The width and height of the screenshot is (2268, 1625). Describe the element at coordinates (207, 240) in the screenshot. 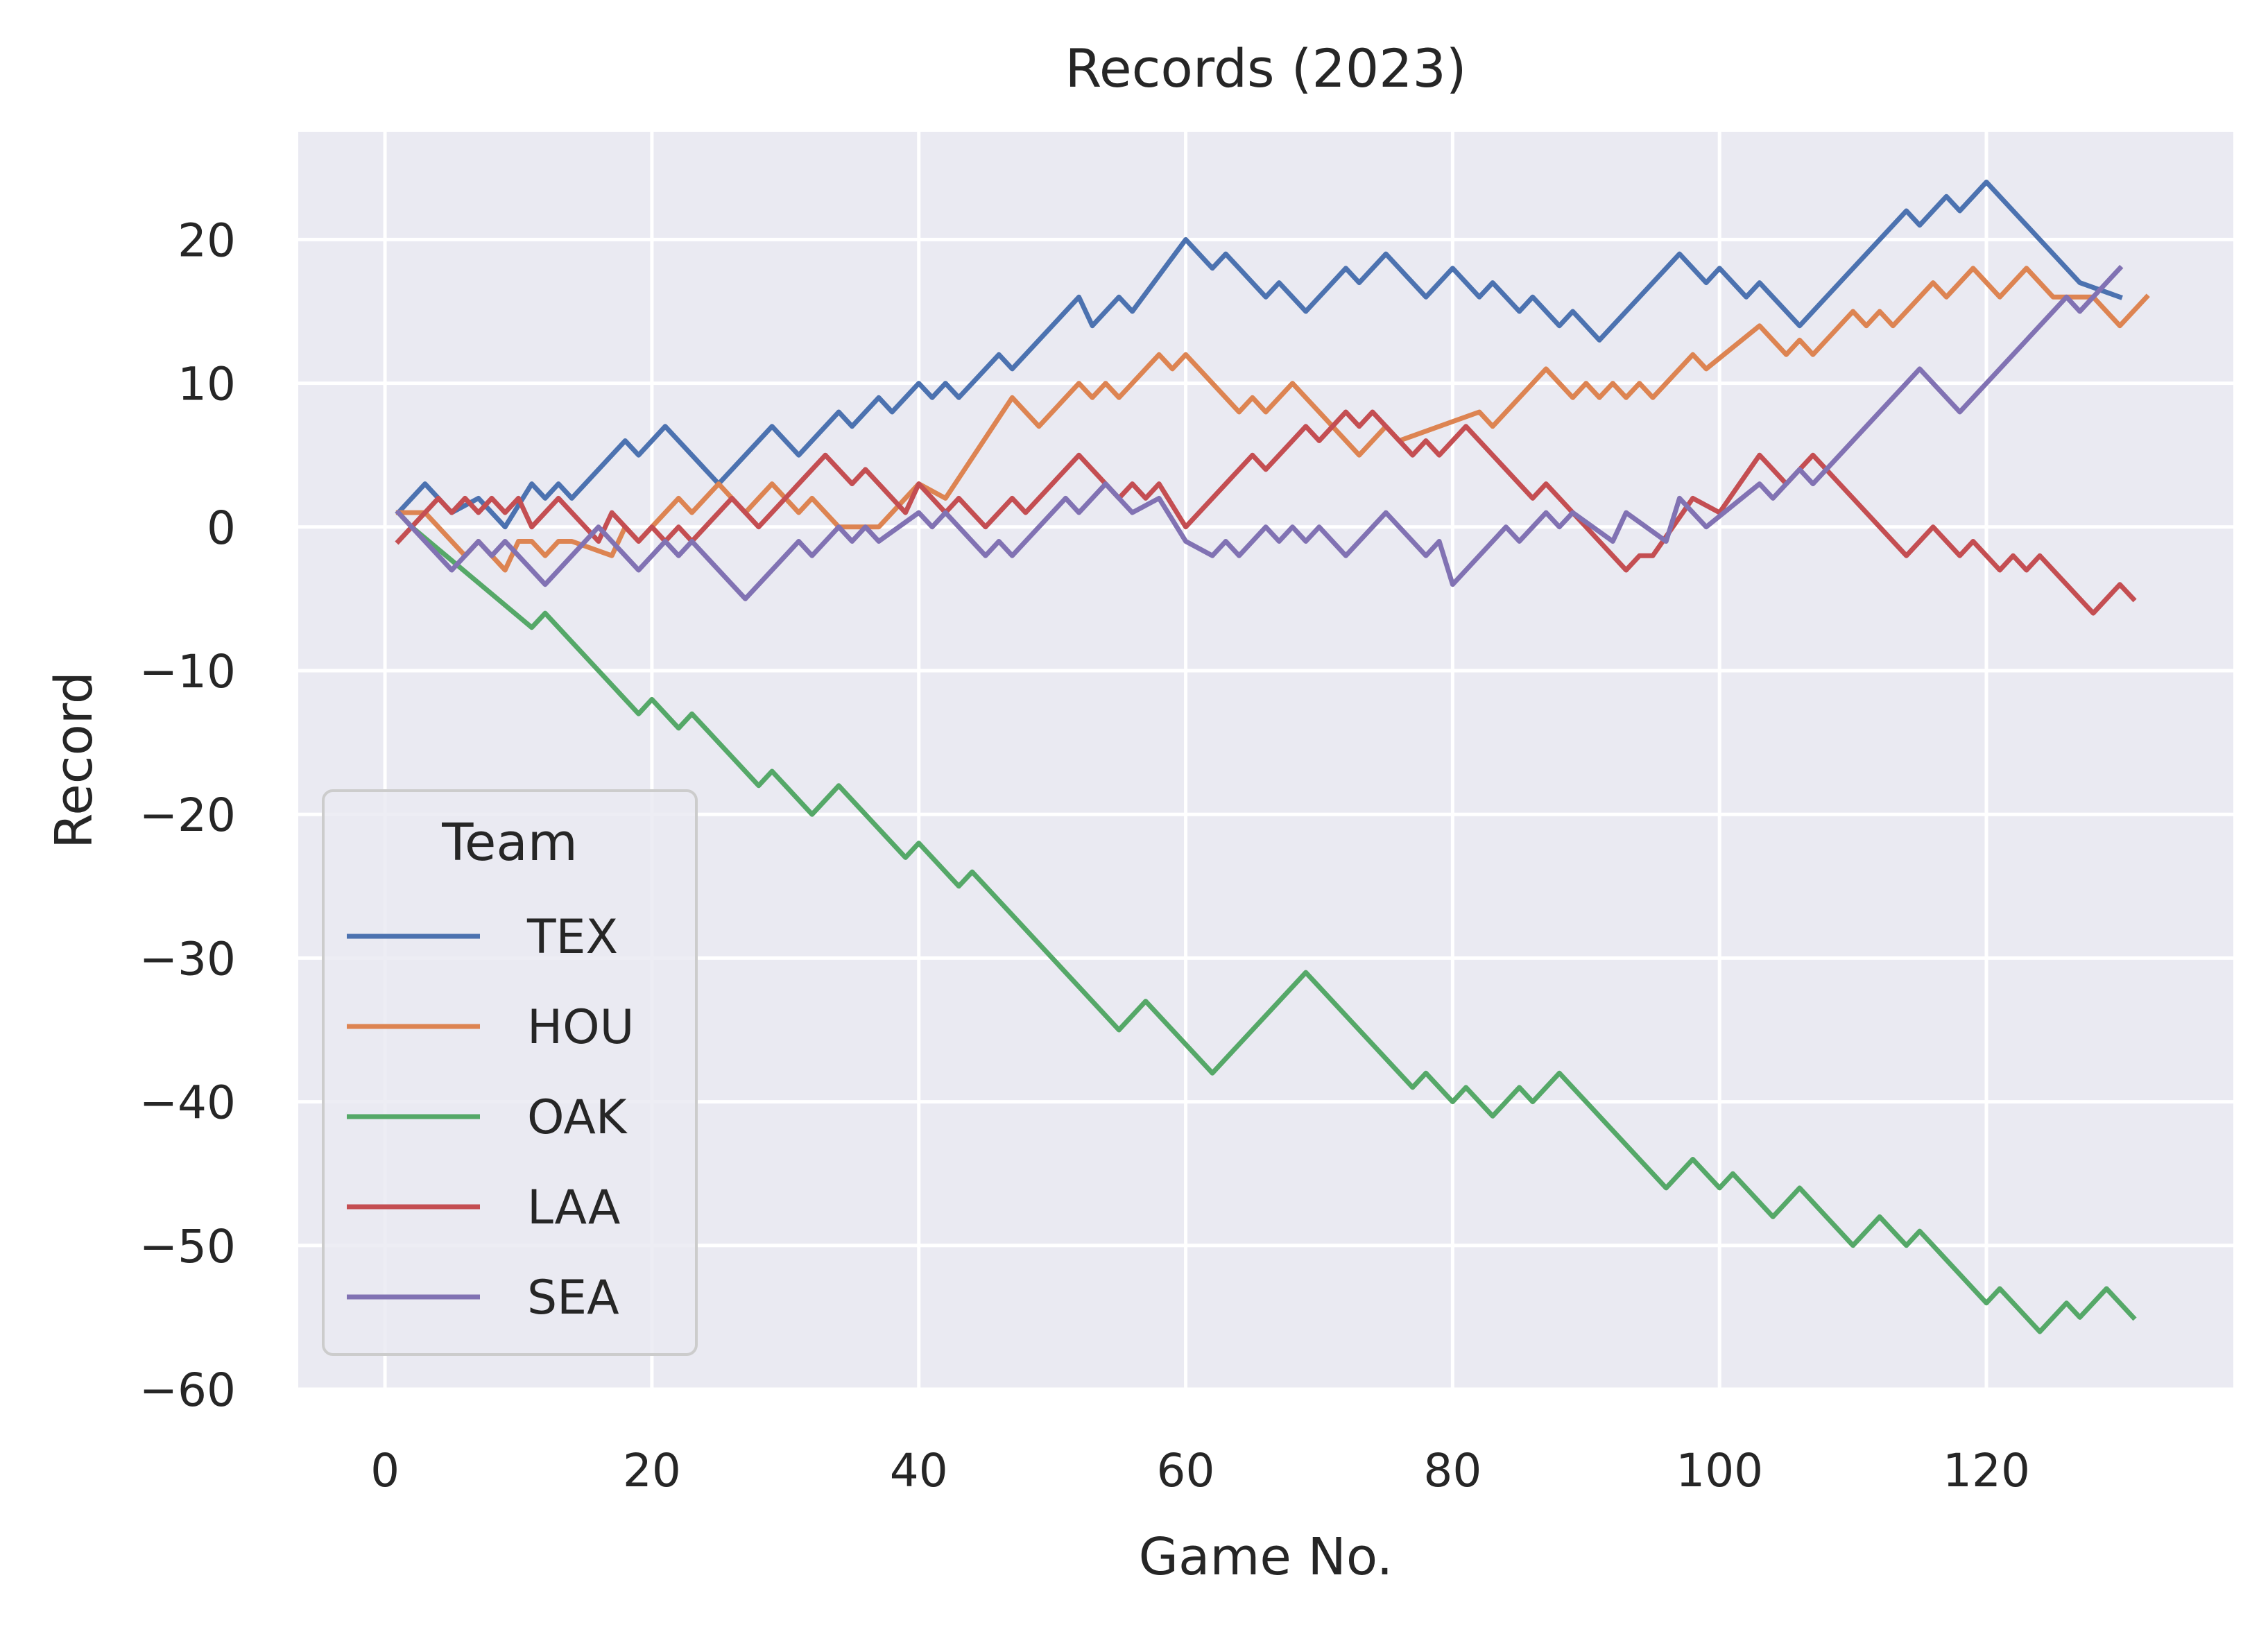

I see `y-tick-label: 20` at that location.